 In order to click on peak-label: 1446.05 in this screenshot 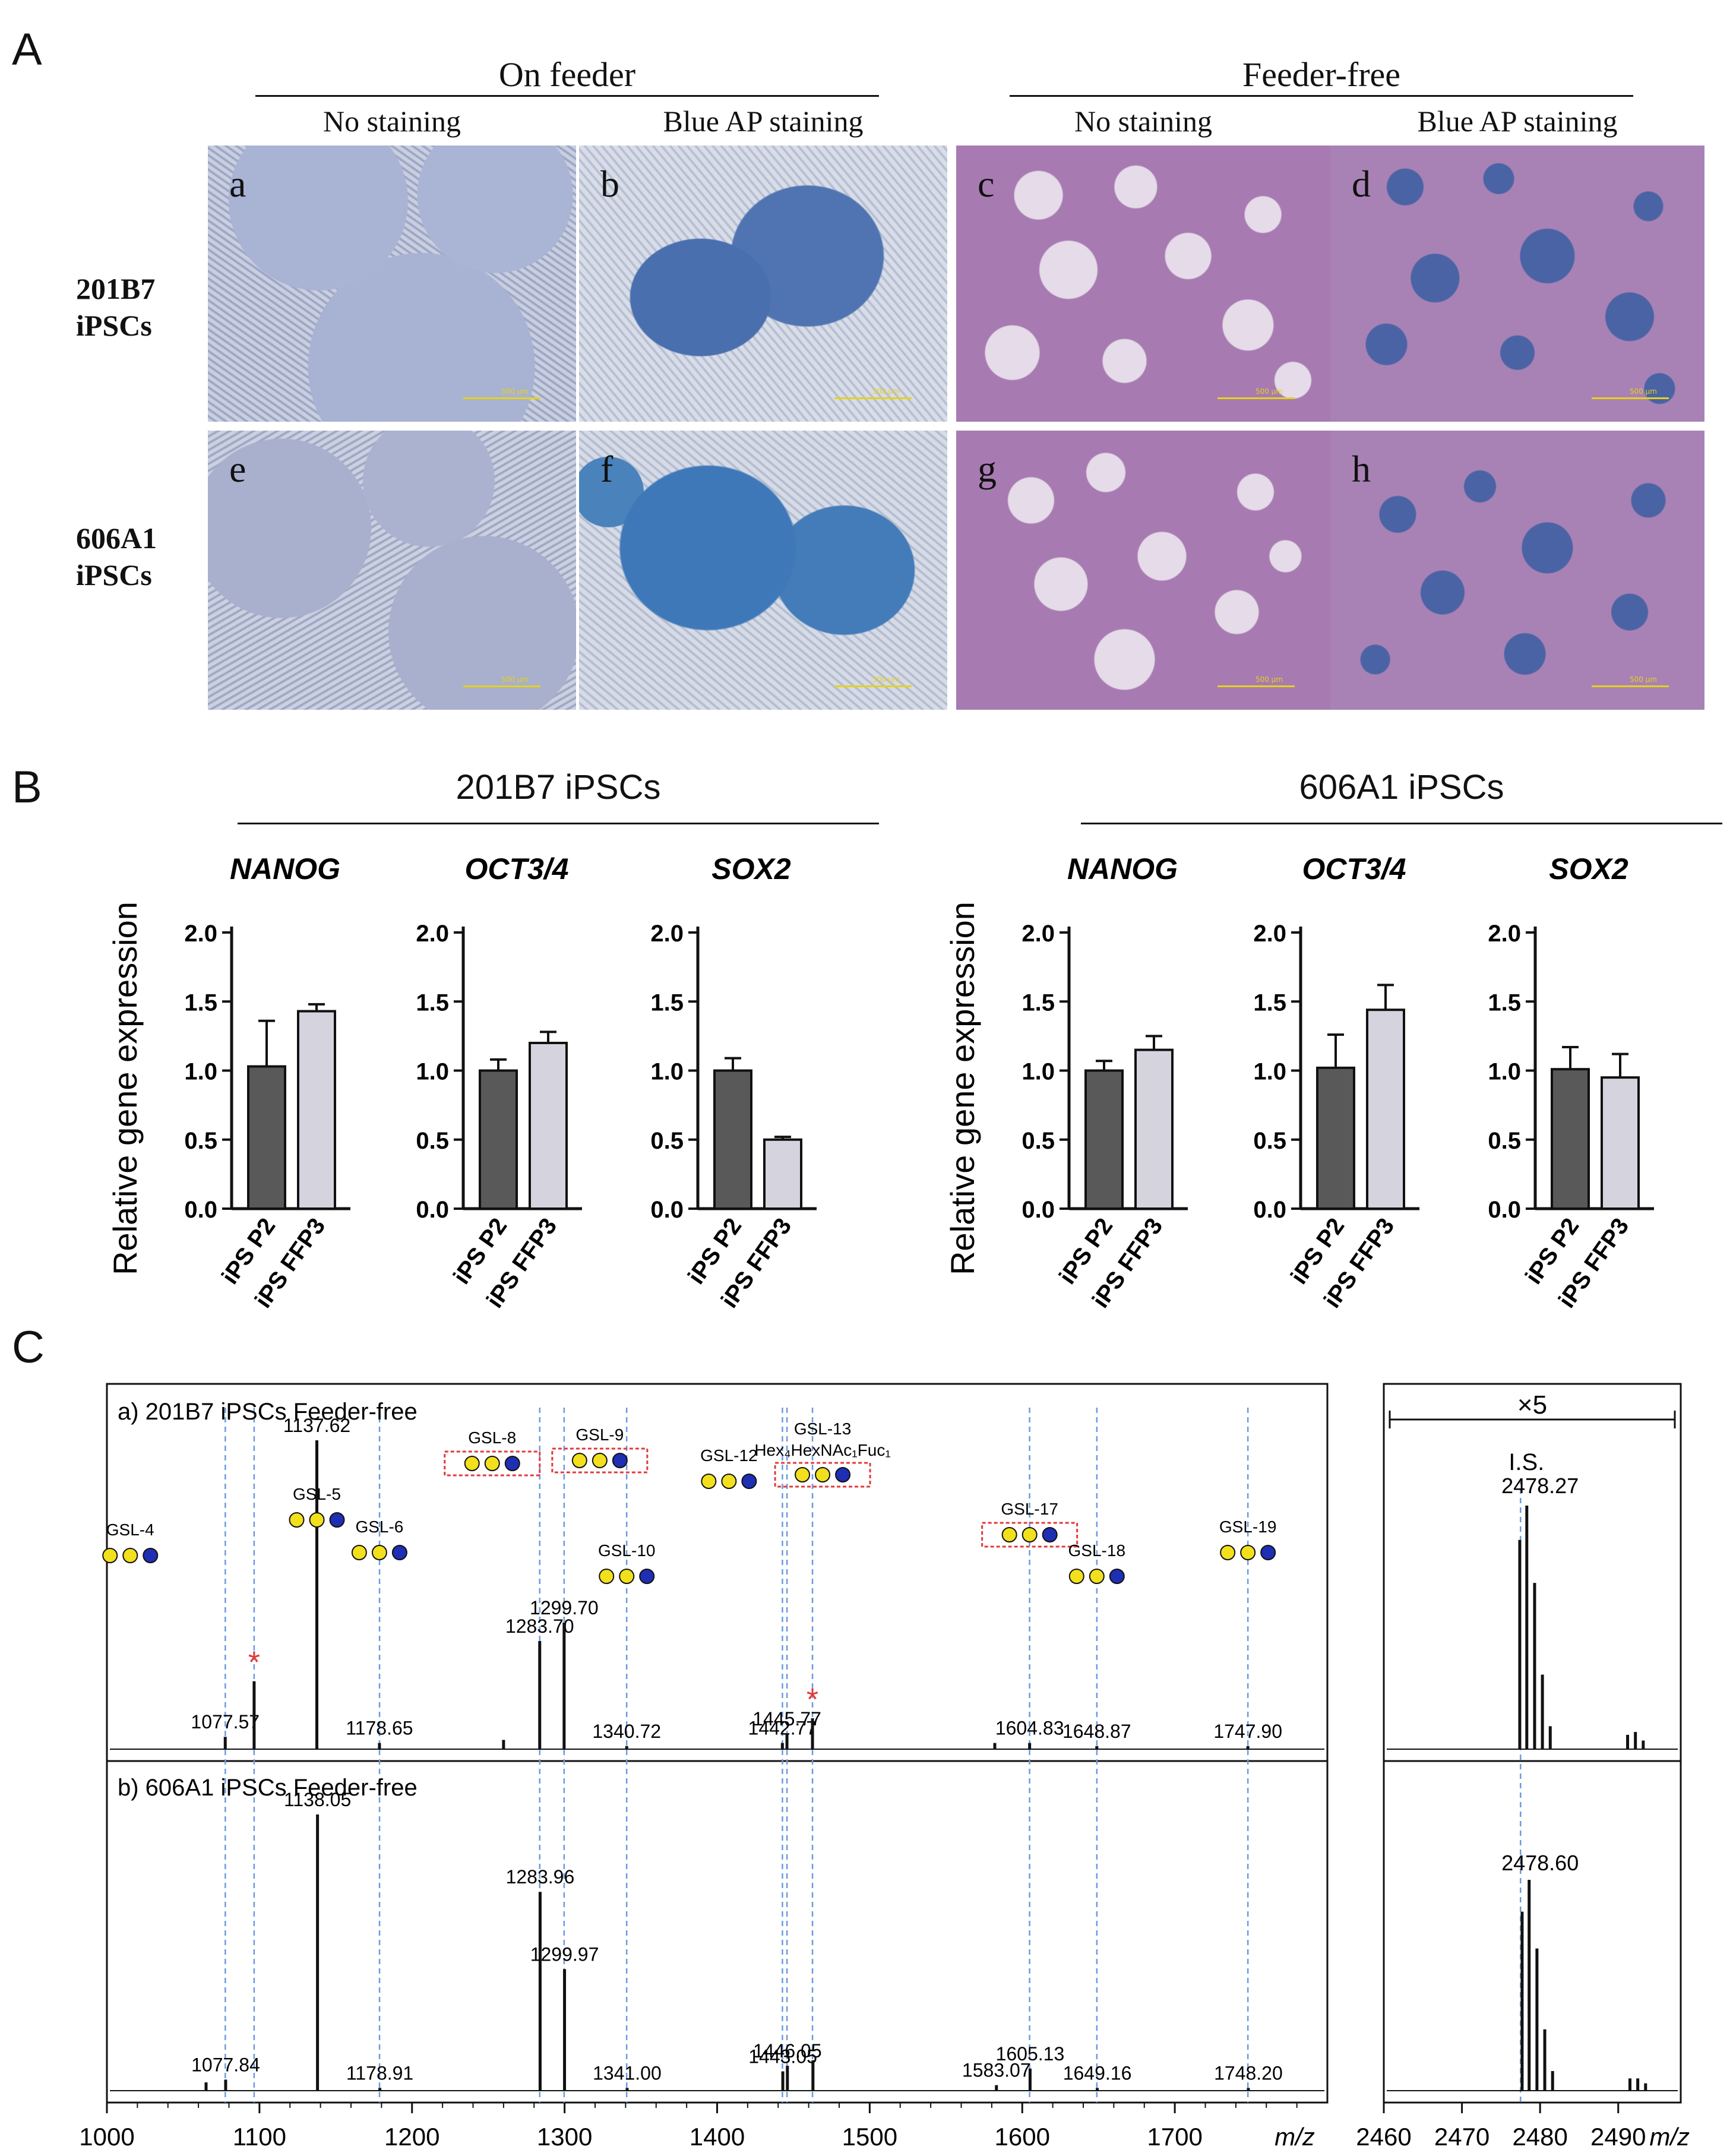, I will do `click(787, 2051)`.